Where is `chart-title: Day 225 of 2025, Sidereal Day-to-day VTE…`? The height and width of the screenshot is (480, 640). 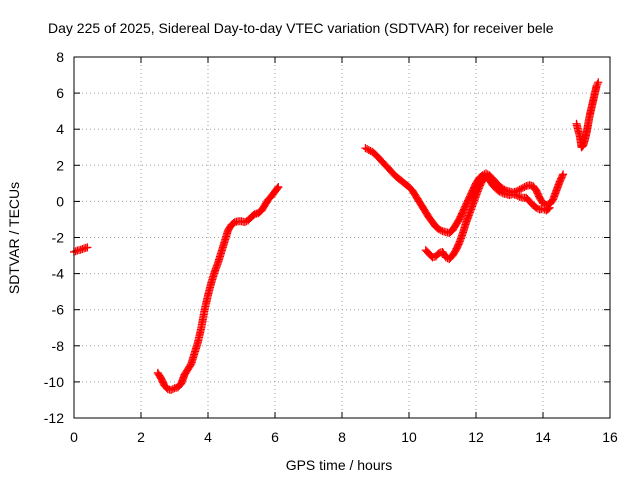 chart-title: Day 225 of 2025, Sidereal Day-to-day VTE… is located at coordinates (301, 28).